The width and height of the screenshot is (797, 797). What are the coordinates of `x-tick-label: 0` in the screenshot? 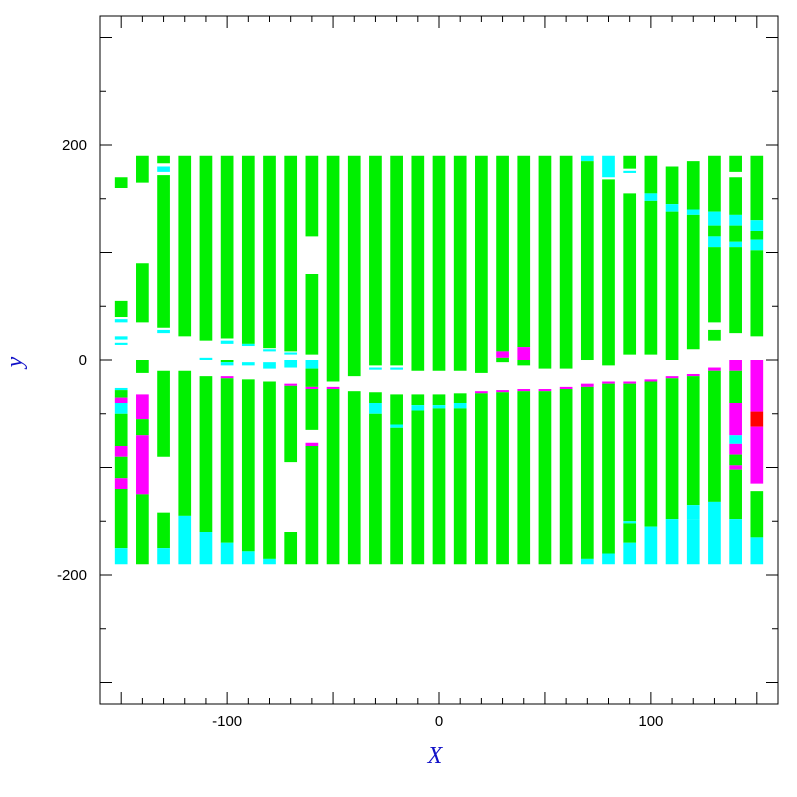 It's located at (439, 721).